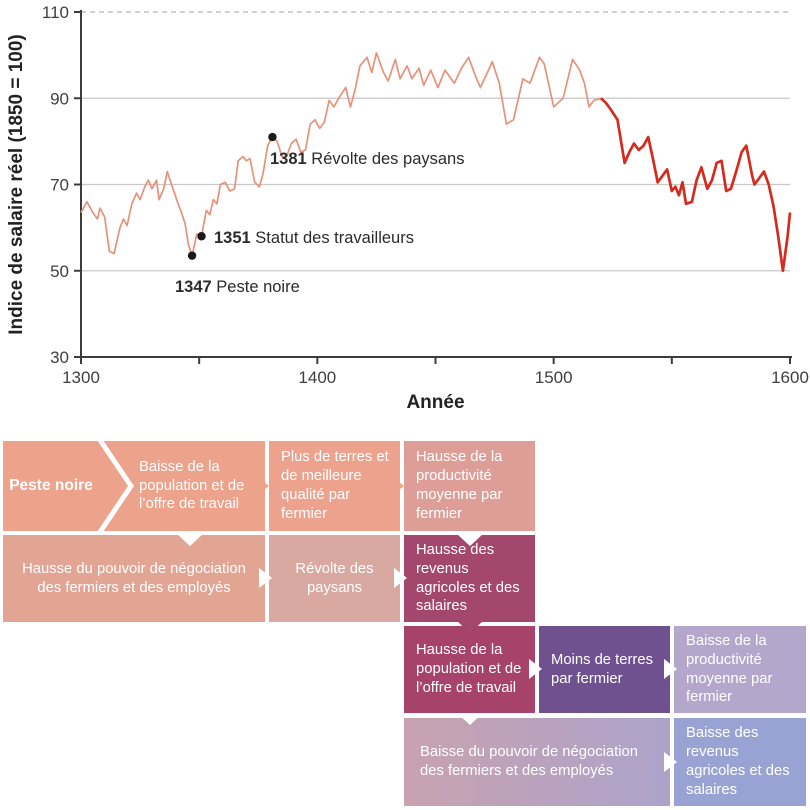 This screenshot has width=810, height=810. What do you see at coordinates (317, 377) in the screenshot?
I see `svg-text: 1400` at bounding box center [317, 377].